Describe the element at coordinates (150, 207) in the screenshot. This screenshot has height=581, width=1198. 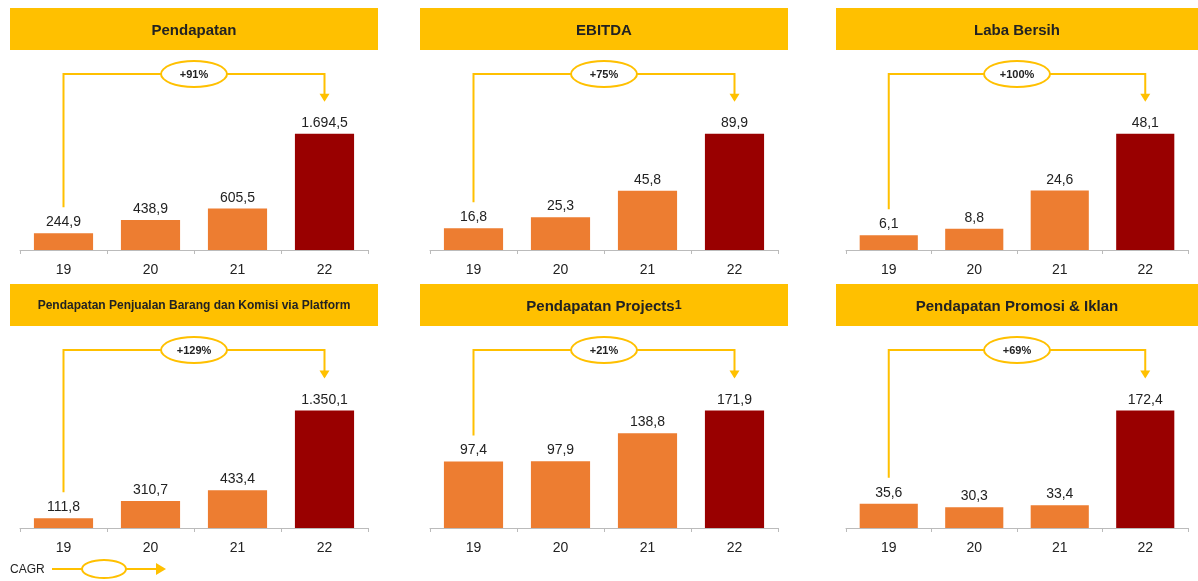
I see `data-label: 438,9` at that location.